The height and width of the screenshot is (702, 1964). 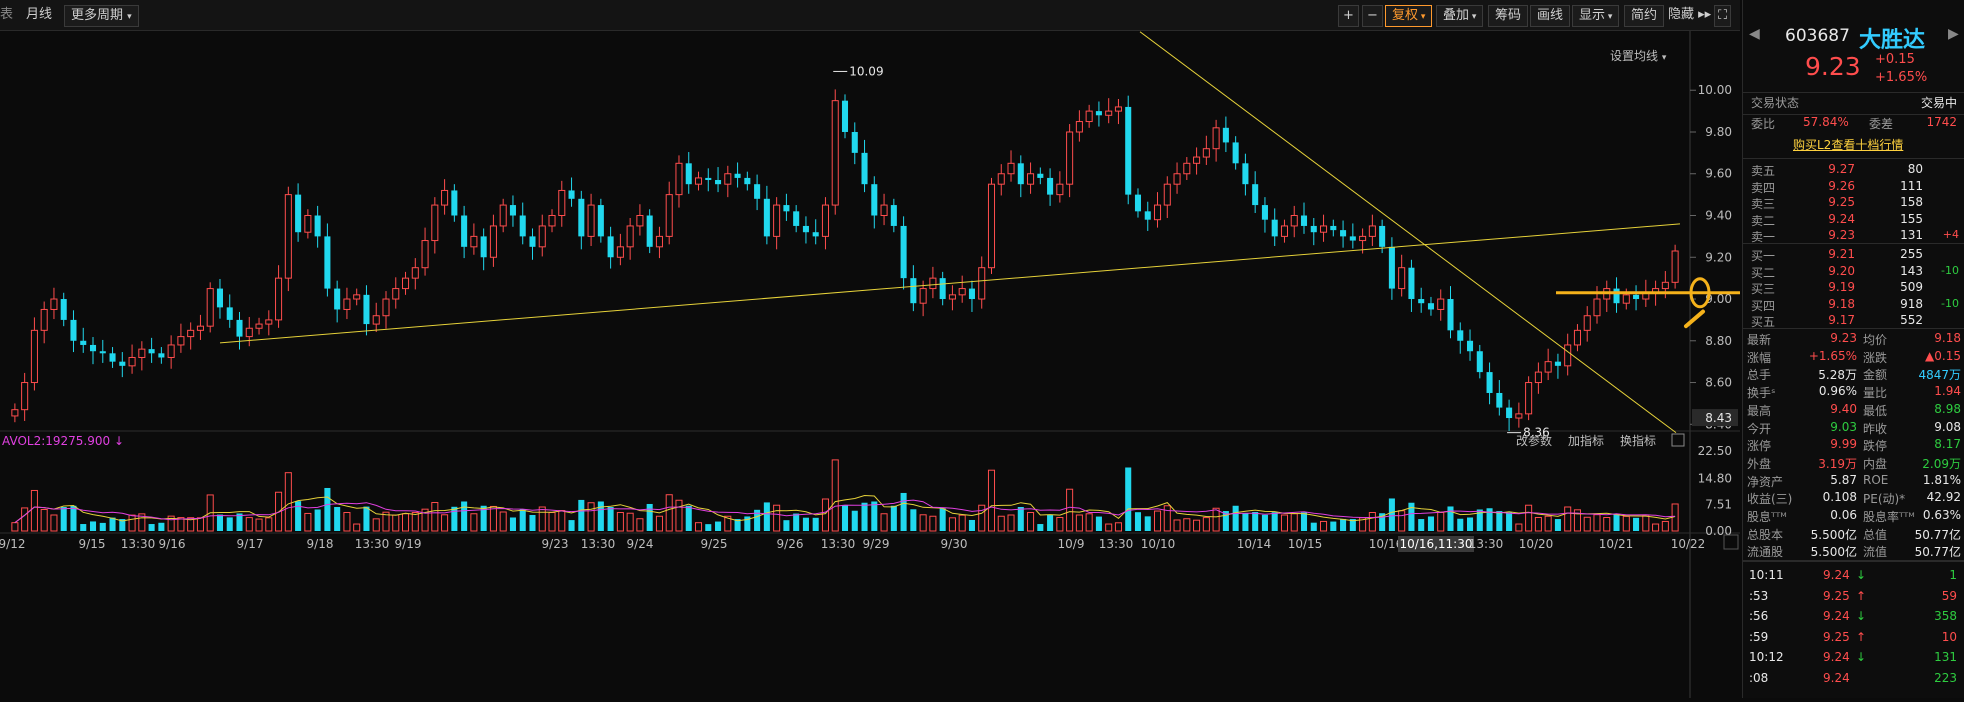 What do you see at coordinates (1953, 34) in the screenshot?
I see `next-stock-icon: ▶` at bounding box center [1953, 34].